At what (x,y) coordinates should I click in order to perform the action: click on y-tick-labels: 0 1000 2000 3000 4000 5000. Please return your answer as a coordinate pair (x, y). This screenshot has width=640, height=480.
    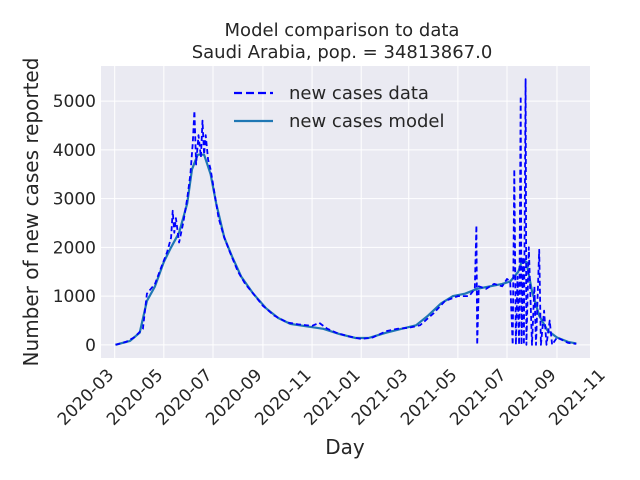
    Looking at the image, I should click on (74, 224).